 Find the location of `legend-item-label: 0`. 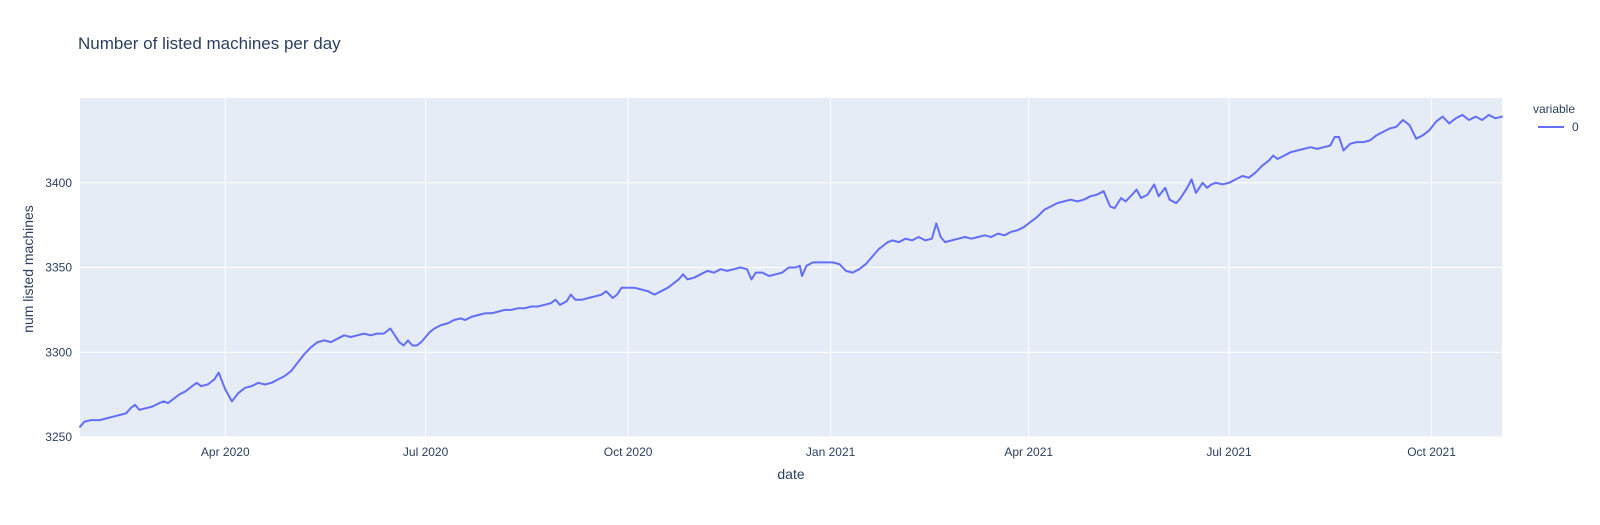

legend-item-label: 0 is located at coordinates (1575, 127).